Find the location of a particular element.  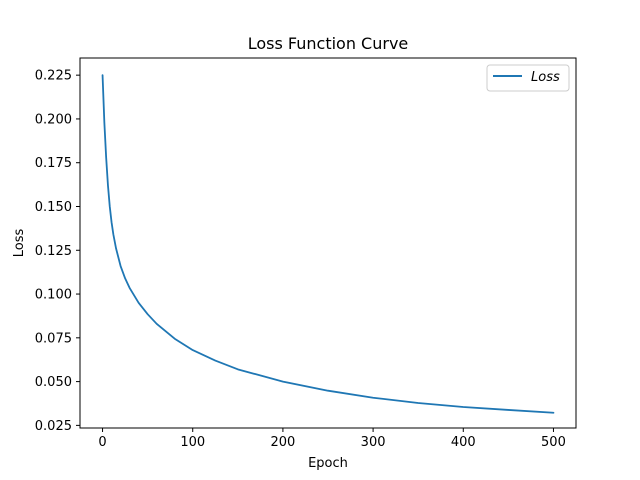

y-tick-label: 0.150 is located at coordinates (53, 207).